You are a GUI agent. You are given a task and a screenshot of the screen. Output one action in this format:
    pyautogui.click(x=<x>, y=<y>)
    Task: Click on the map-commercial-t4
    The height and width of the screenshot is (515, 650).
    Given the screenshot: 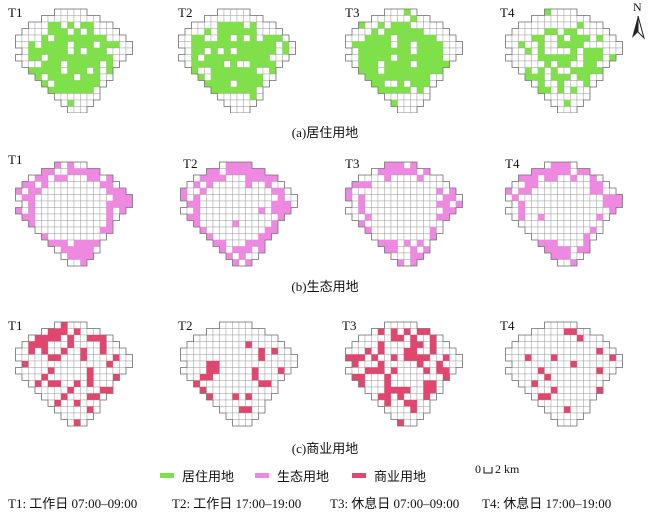 What is the action you would take?
    pyautogui.click(x=564, y=374)
    